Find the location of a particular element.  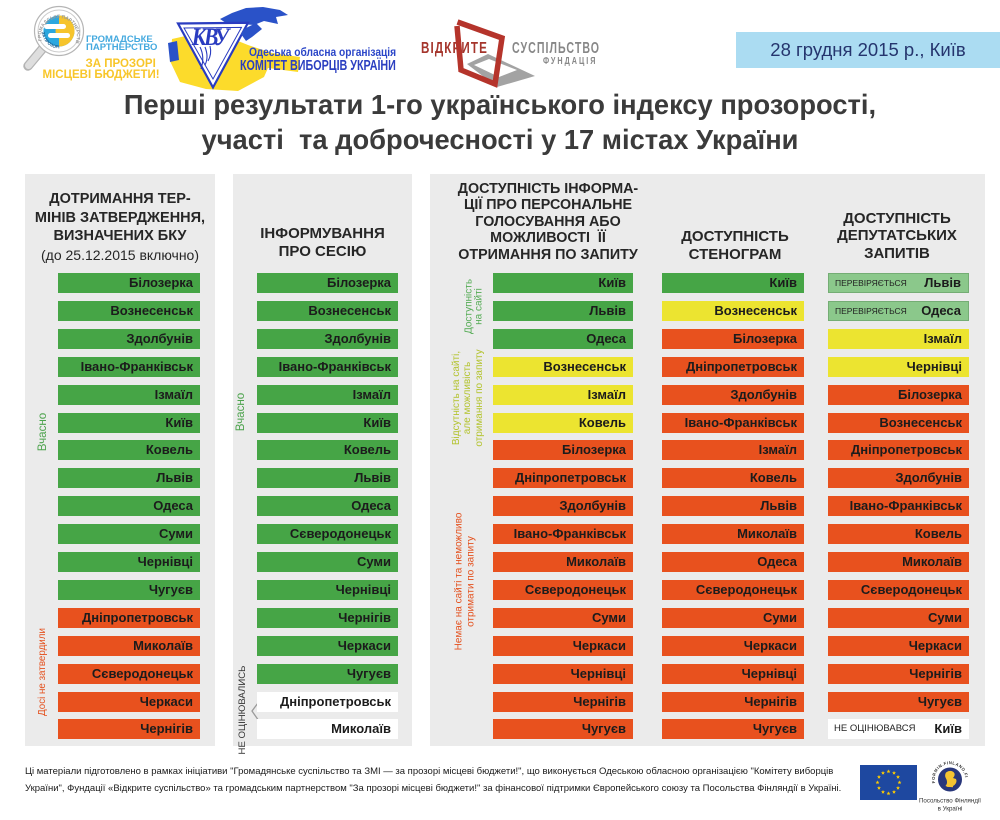

svg-text: Посольство Фінляндії is located at coordinates (950, 801).